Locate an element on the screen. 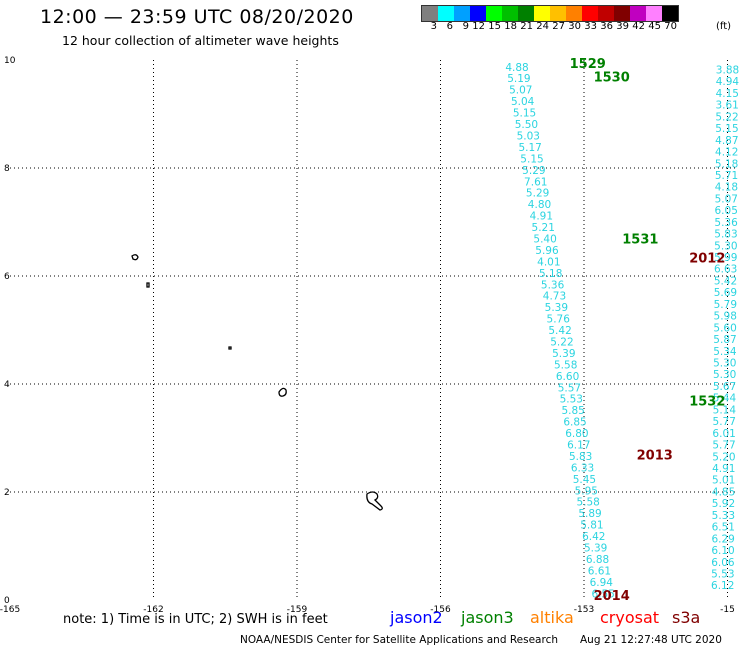 The image size is (740, 650). color-scale-label: 36 is located at coordinates (606, 26).